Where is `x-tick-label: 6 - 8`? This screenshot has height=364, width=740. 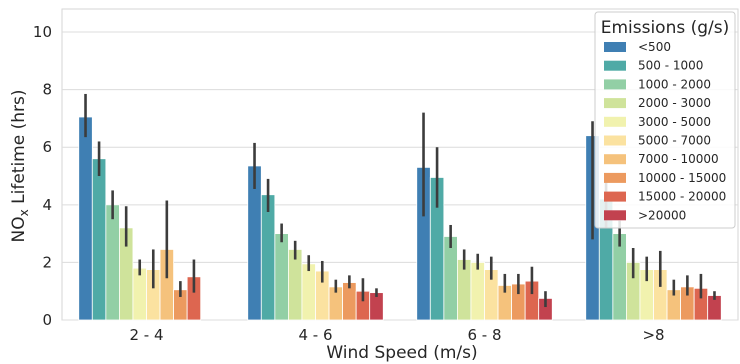 x-tick-label: 6 - 8 is located at coordinates (484, 335).